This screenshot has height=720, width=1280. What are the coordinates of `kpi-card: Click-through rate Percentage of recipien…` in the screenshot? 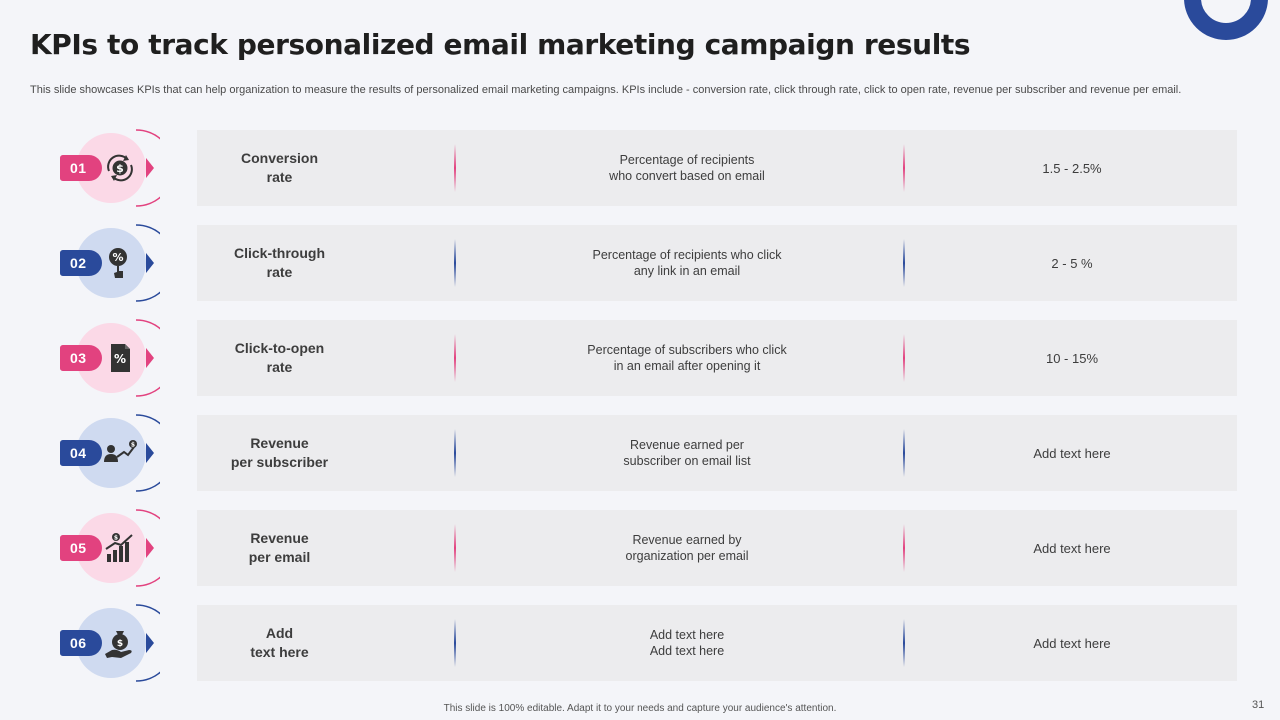 It's located at (717, 263).